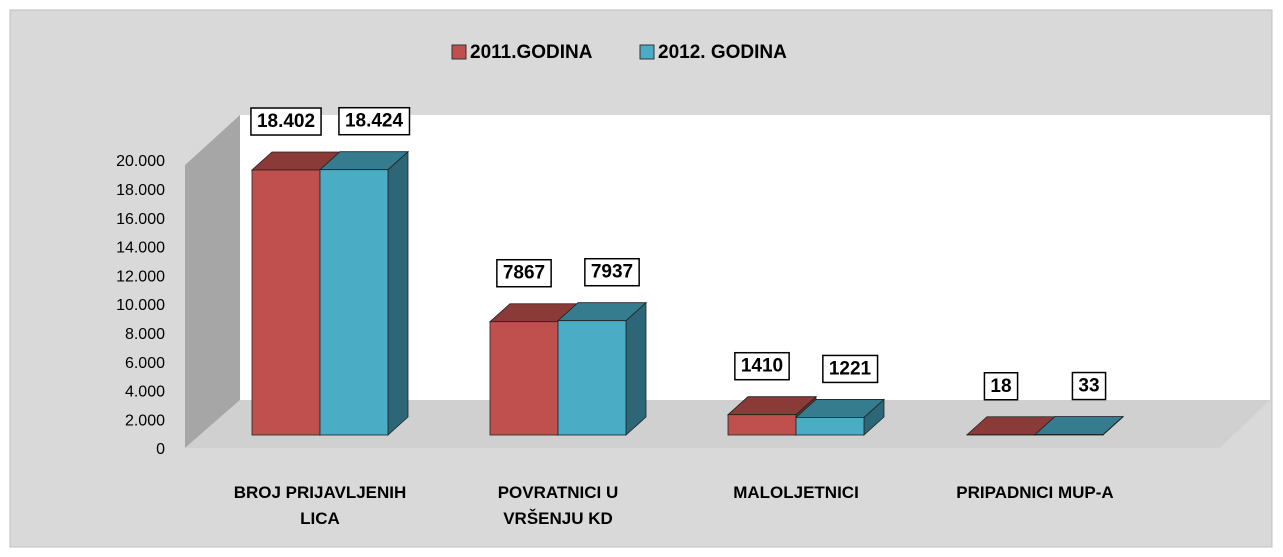 The height and width of the screenshot is (557, 1283). Describe the element at coordinates (145, 363) in the screenshot. I see `y-tick-label: 6.000` at that location.